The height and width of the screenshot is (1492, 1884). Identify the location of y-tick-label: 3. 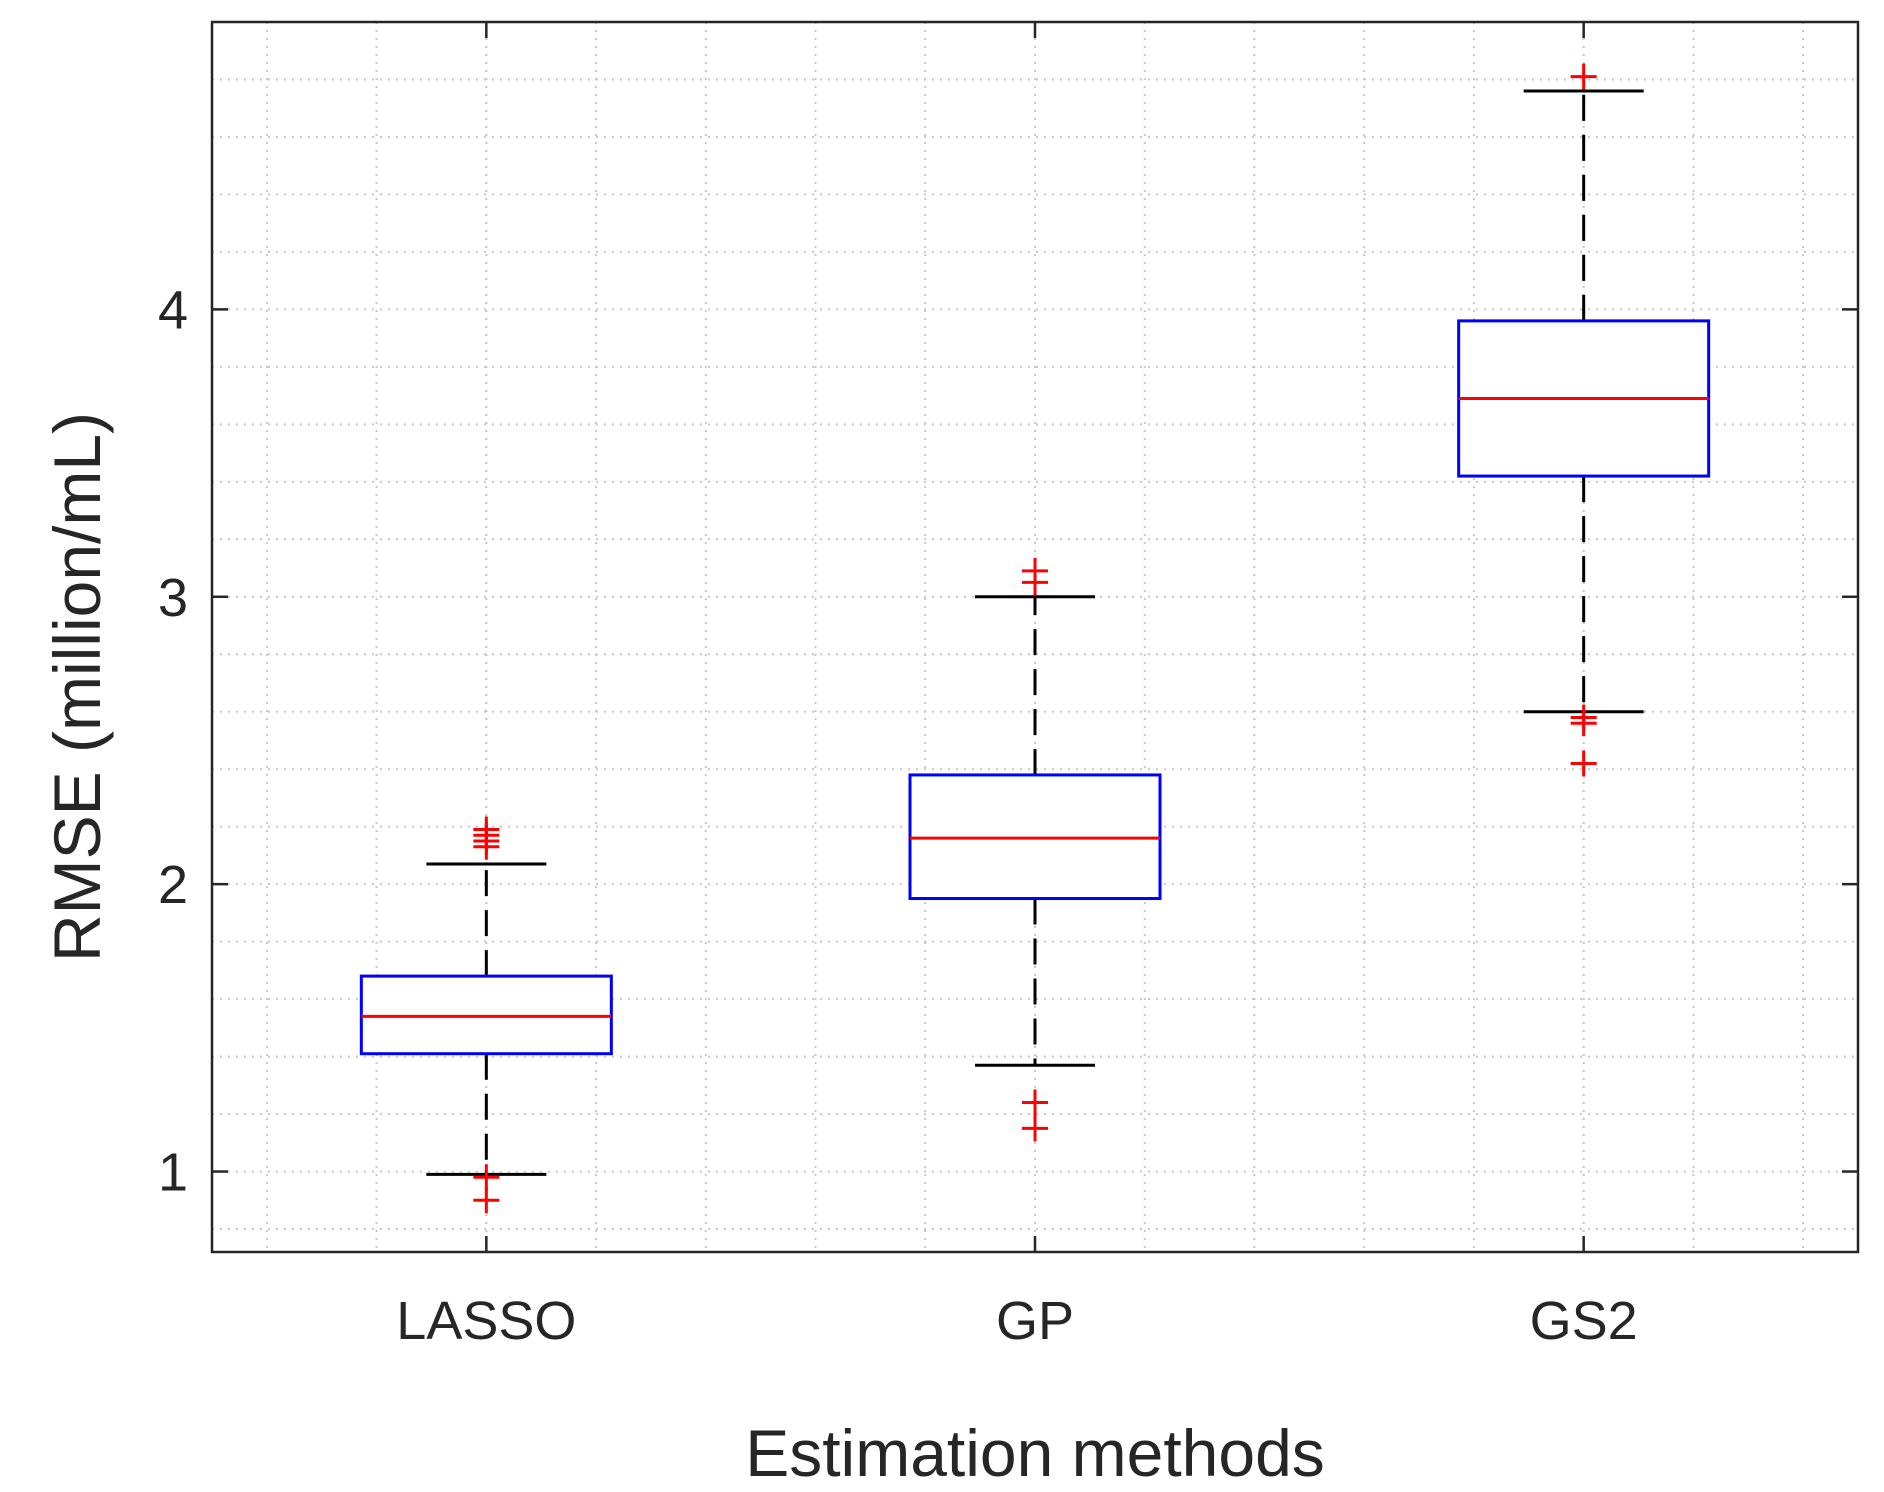
(173, 598).